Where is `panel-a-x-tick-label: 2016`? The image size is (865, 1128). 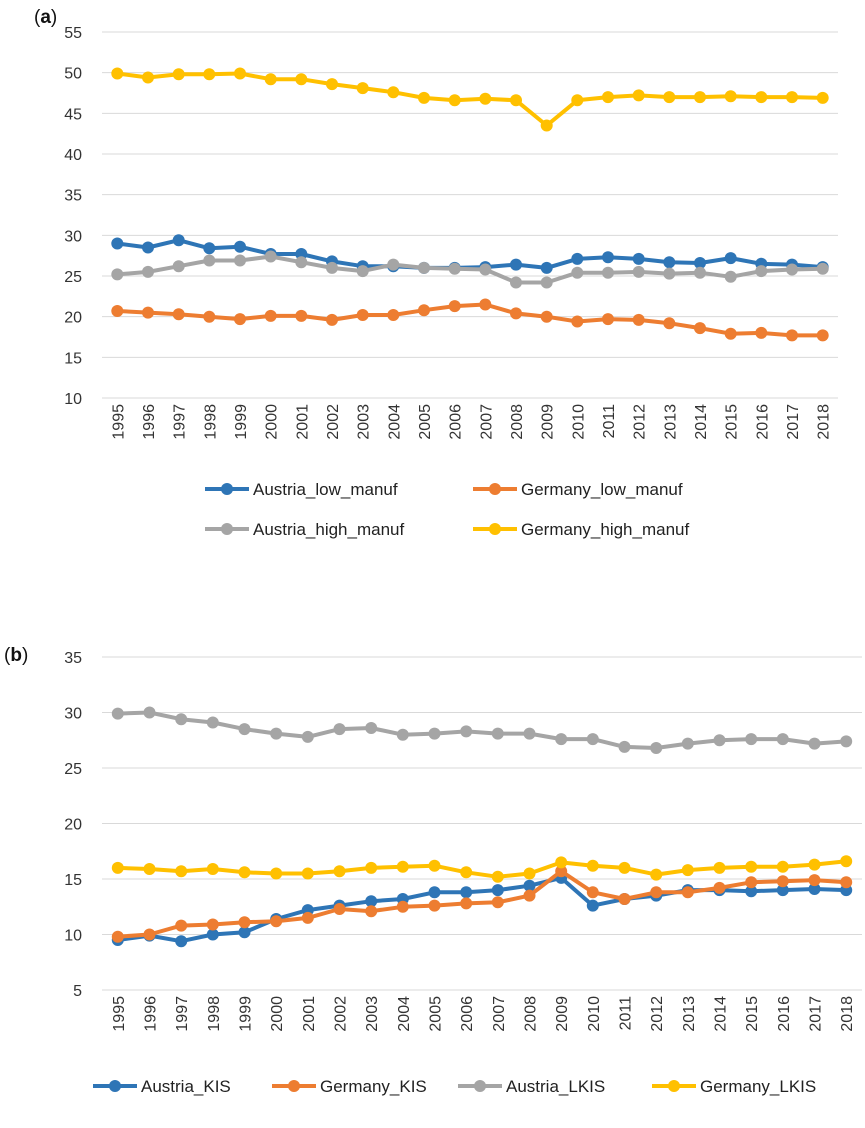 panel-a-x-tick-label: 2016 is located at coordinates (762, 422).